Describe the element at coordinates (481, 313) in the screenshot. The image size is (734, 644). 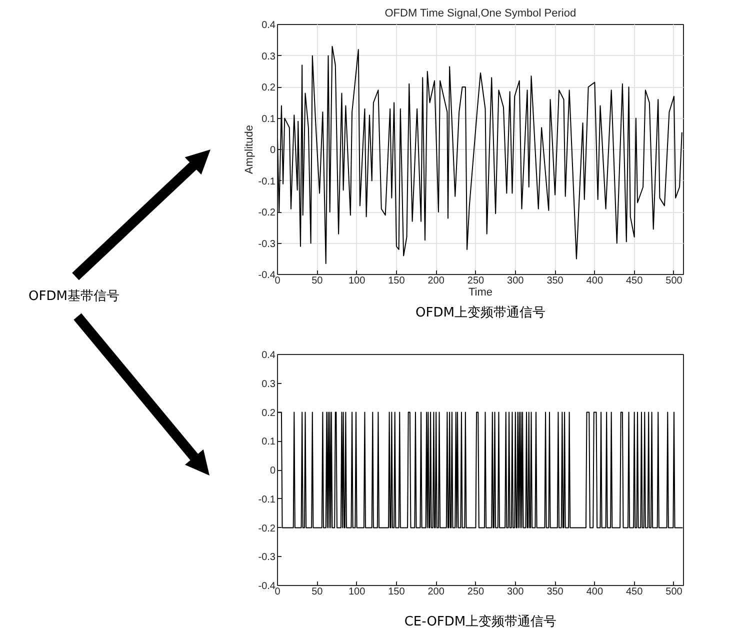
I see `text: OFDM上变频带通信号` at that location.